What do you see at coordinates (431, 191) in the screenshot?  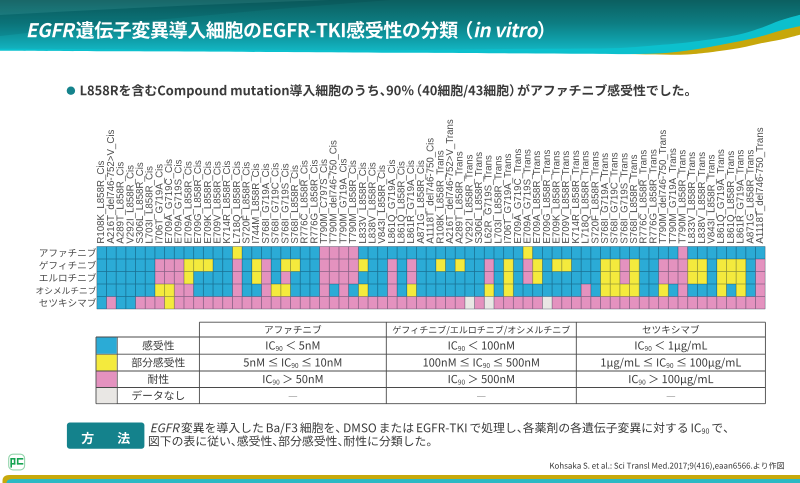 I see `svg-text: A1118T_del746-750_Cis` at bounding box center [431, 191].